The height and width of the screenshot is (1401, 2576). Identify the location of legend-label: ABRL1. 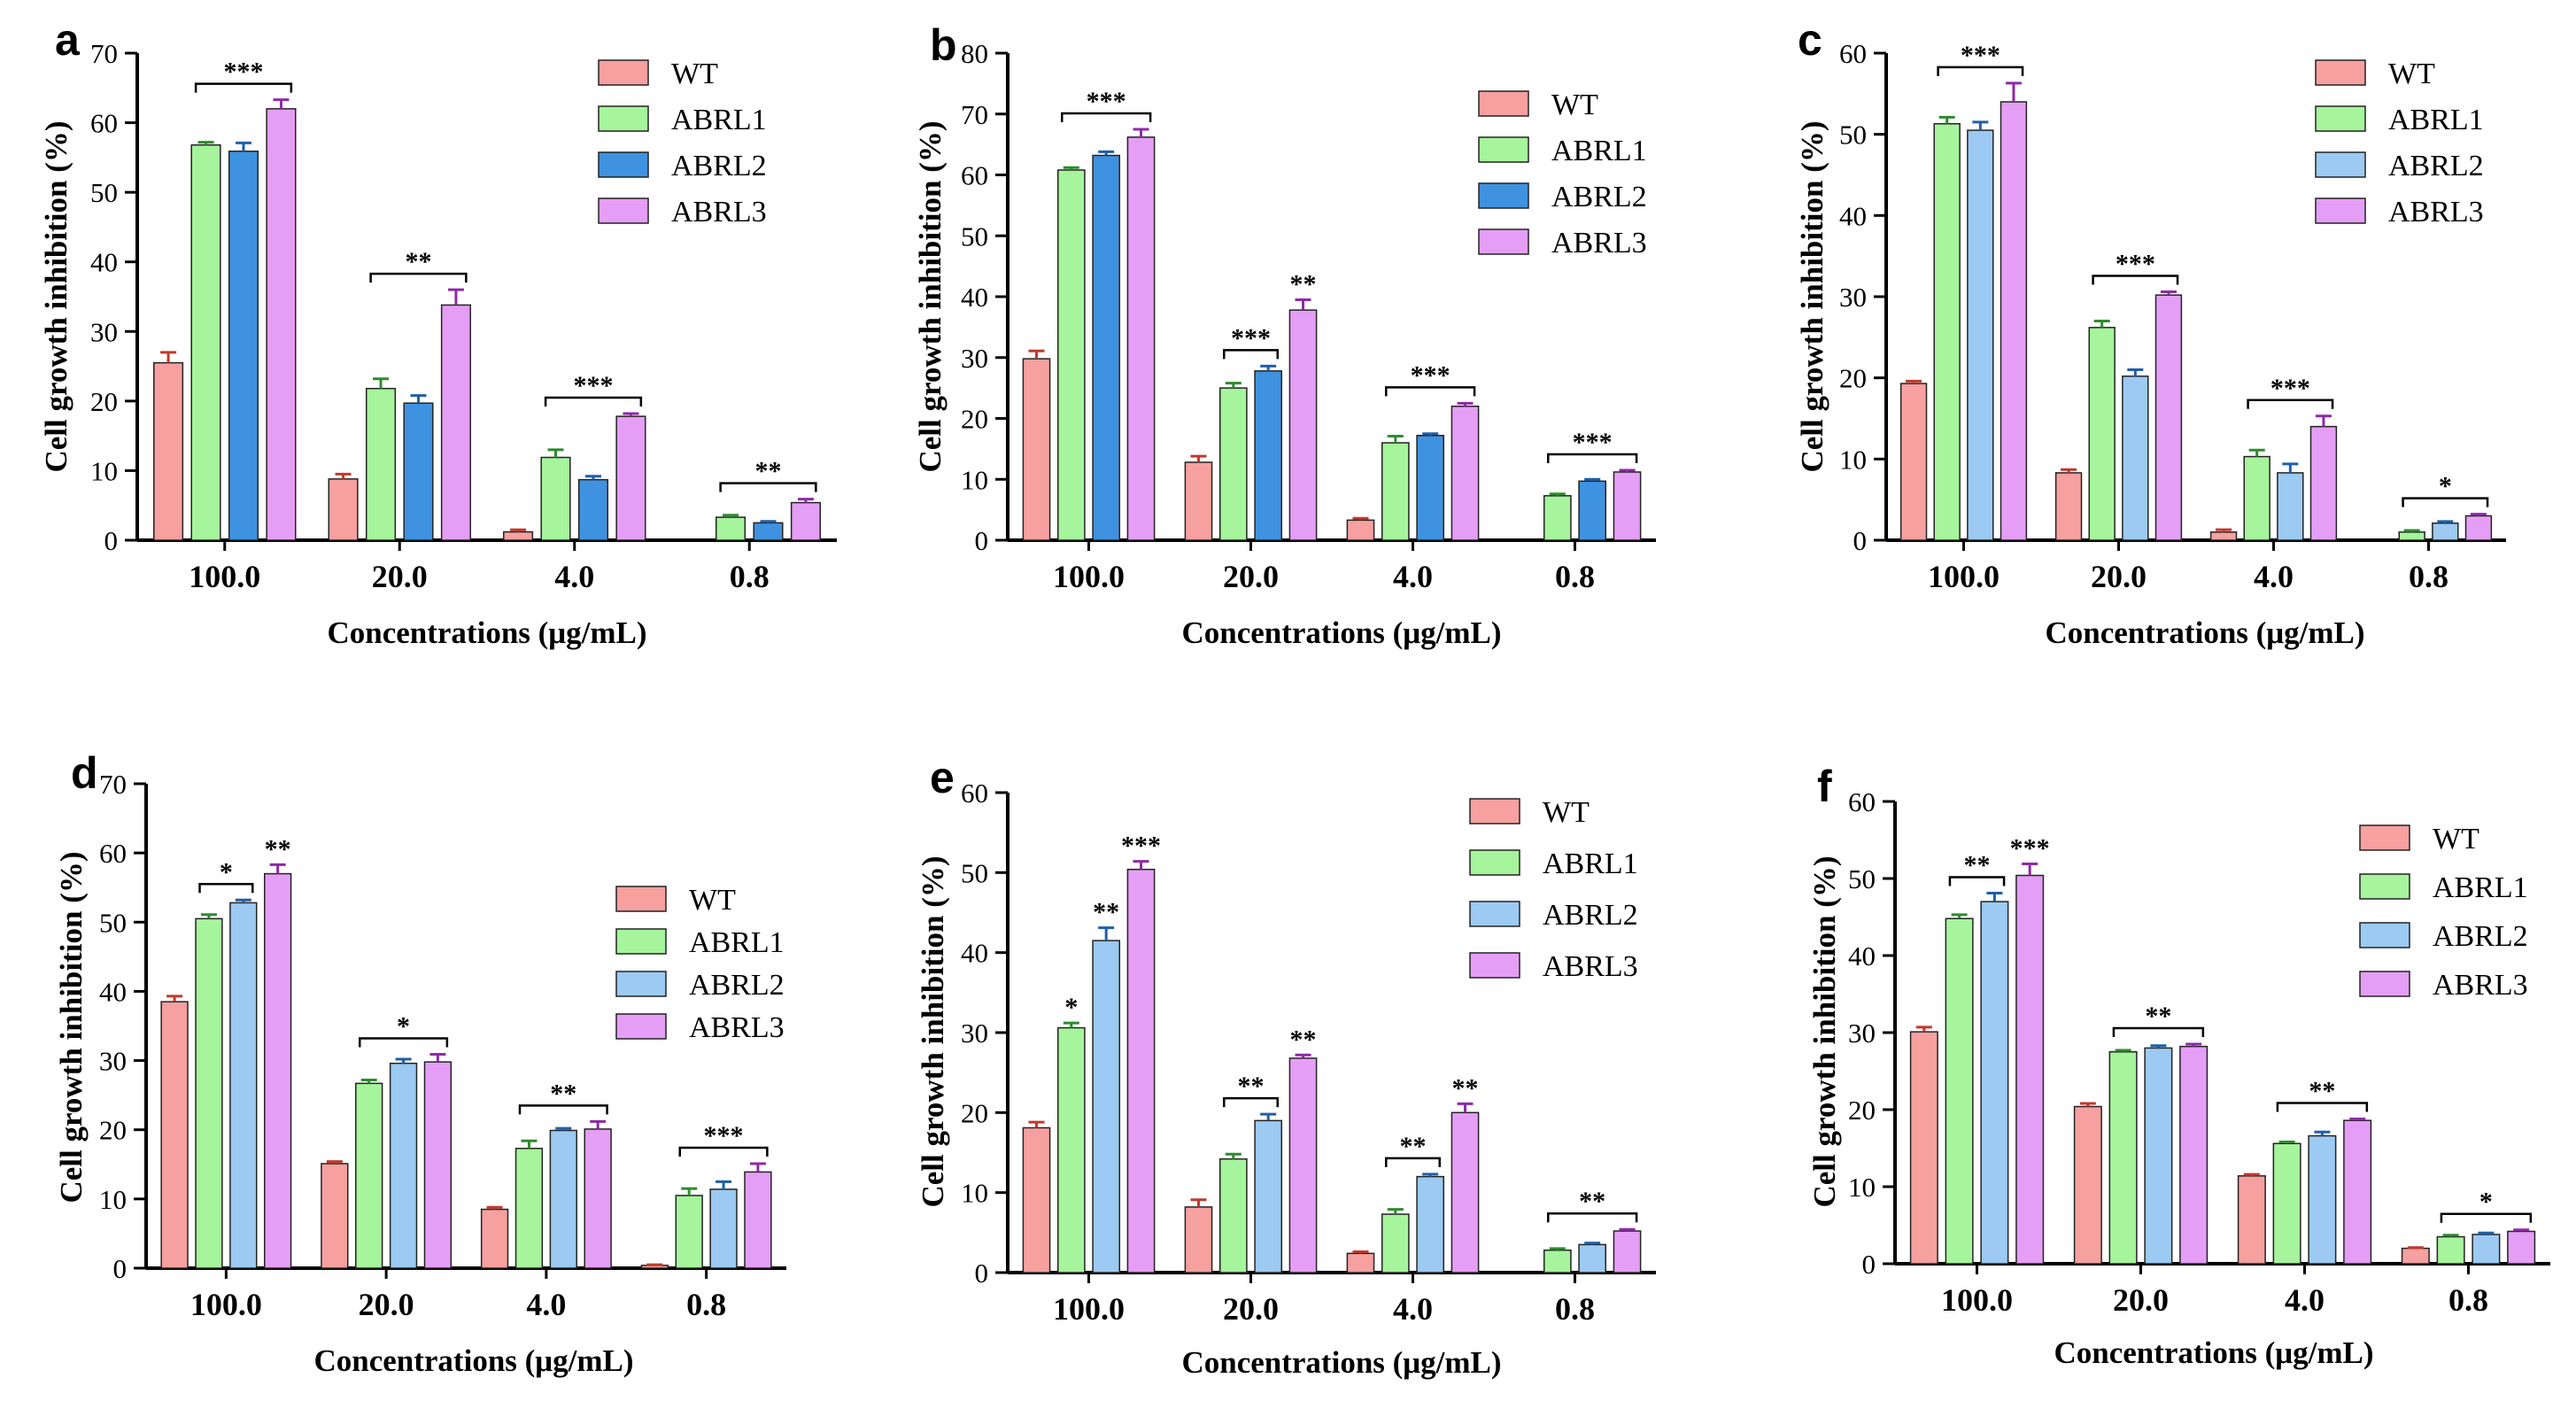
(719, 120).